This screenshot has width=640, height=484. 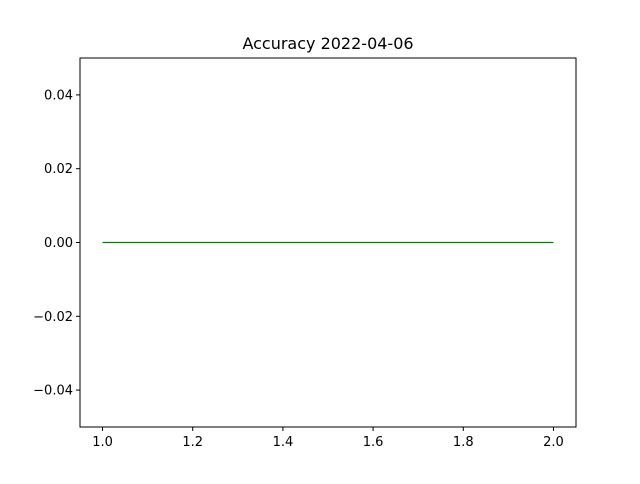 What do you see at coordinates (328, 438) in the screenshot?
I see `x-axis: 1.0 1.2 1.4 1.6 1.8 2.0` at bounding box center [328, 438].